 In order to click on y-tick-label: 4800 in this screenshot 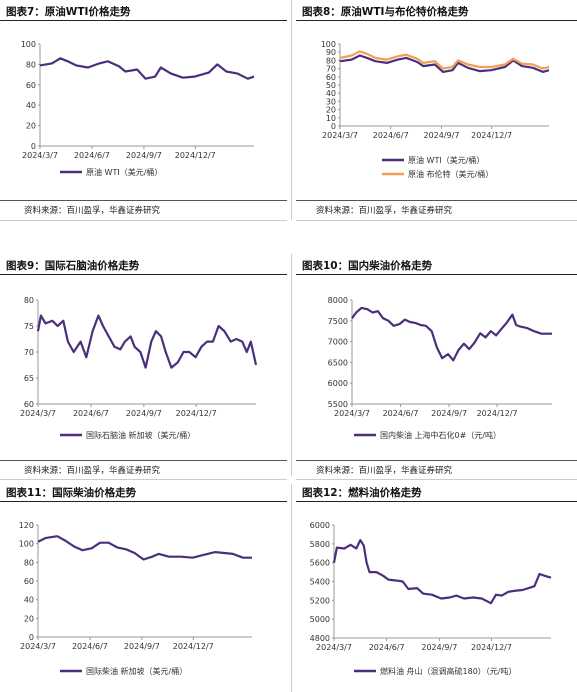, I will do `click(320, 638)`.